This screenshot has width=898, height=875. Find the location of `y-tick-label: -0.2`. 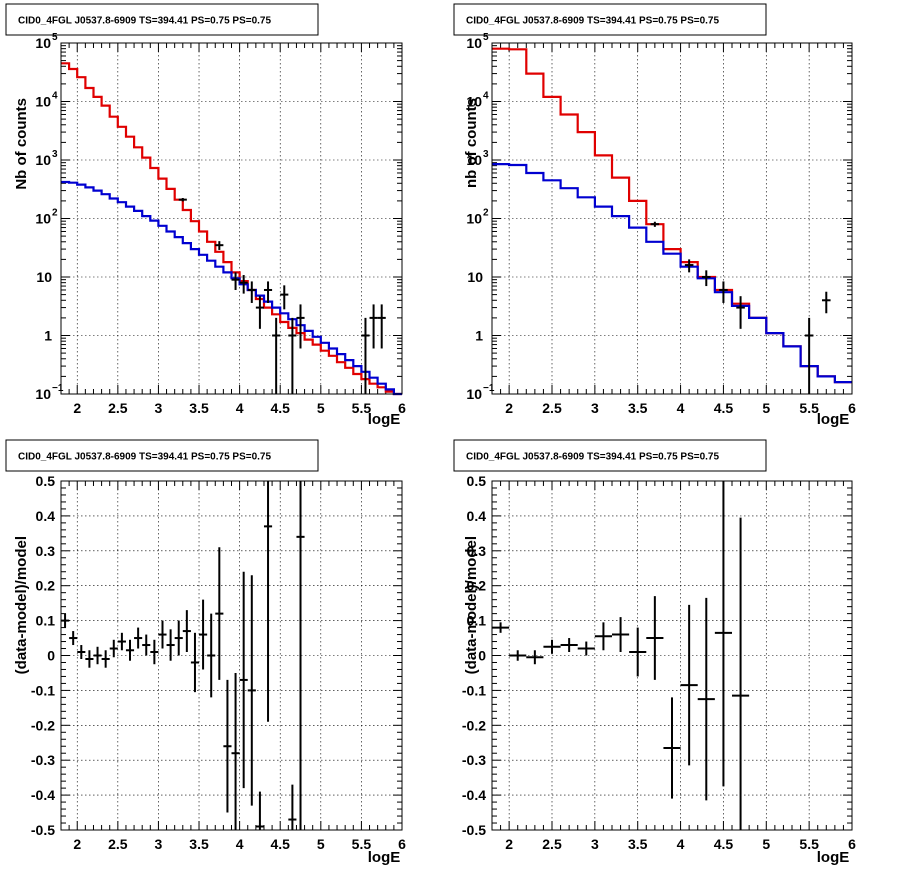

y-tick-label: -0.2 is located at coordinates (43, 725).